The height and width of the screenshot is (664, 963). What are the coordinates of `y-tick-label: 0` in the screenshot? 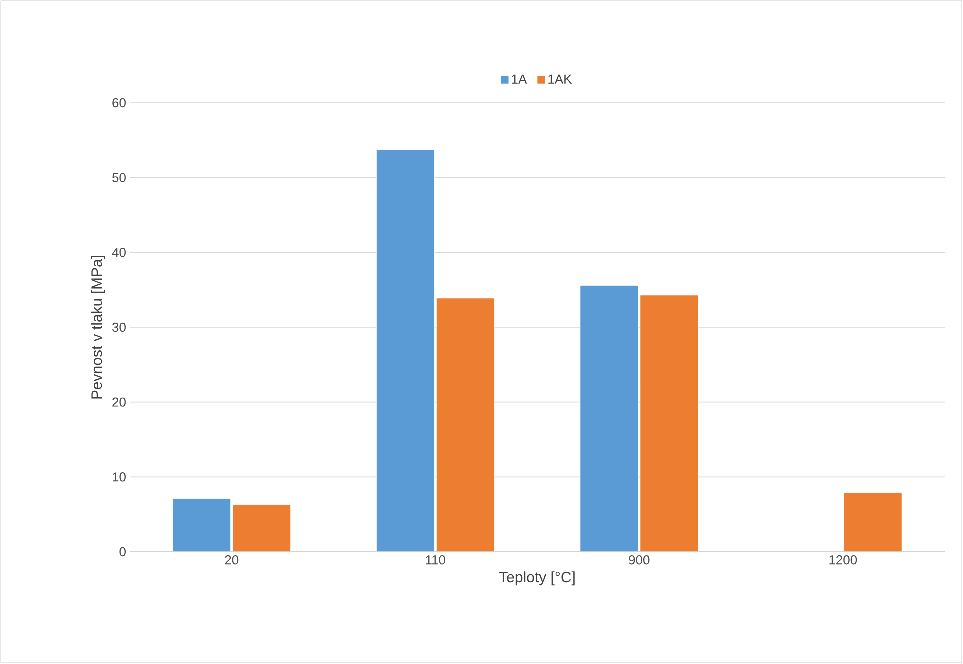 It's located at (123, 552).